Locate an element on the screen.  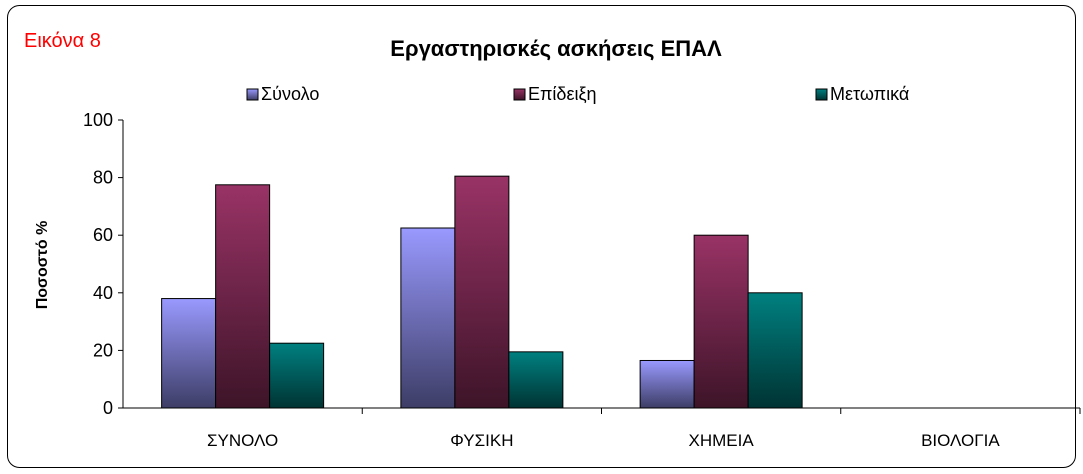
x-tick-label: ΦΥΣΙΚΗ is located at coordinates (481, 440).